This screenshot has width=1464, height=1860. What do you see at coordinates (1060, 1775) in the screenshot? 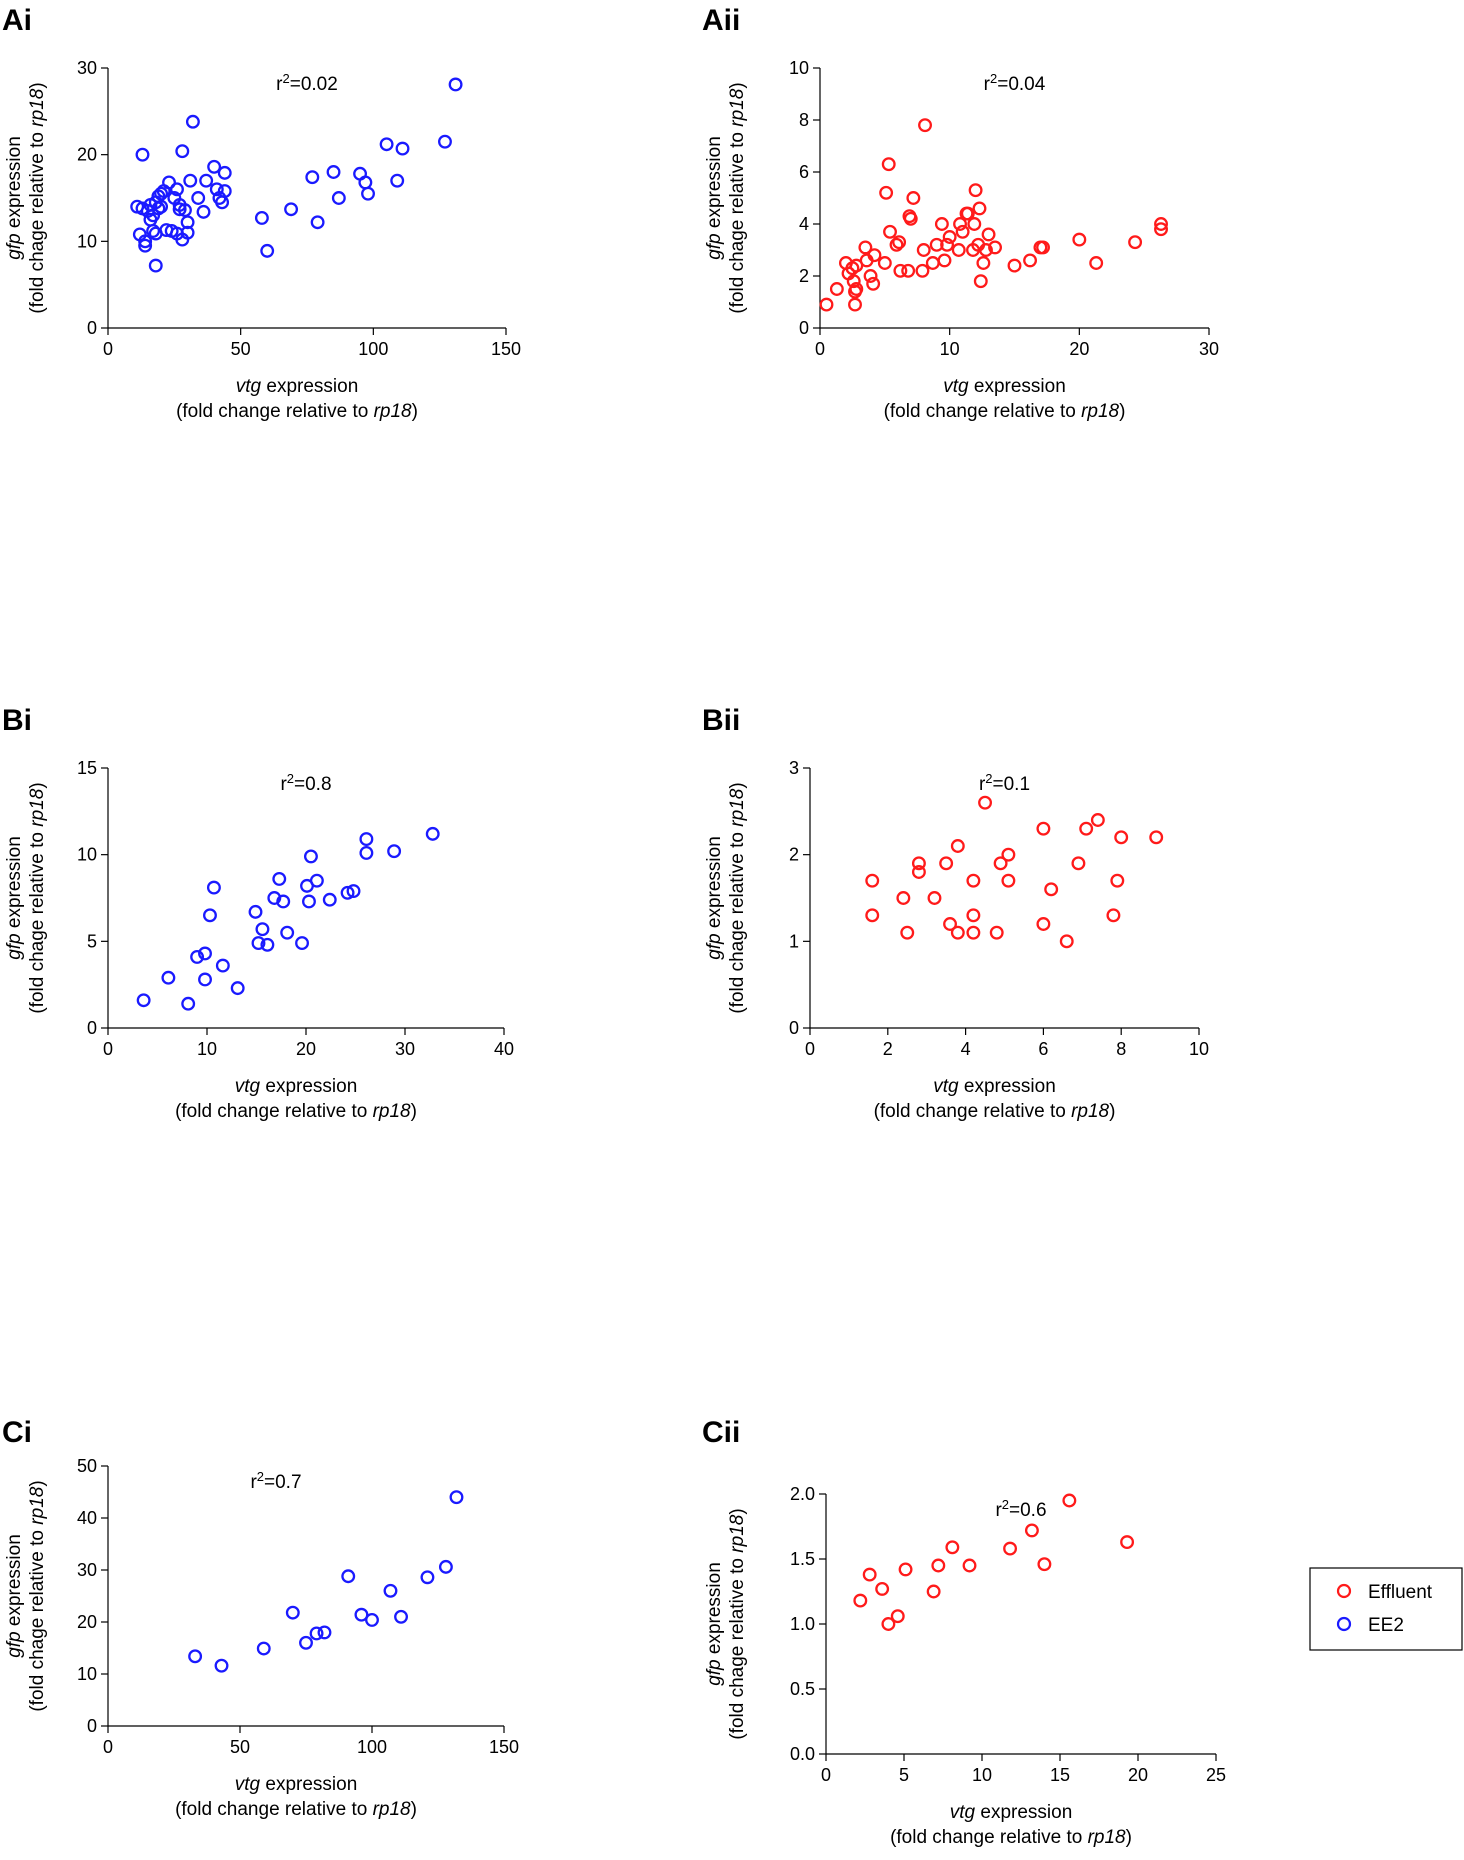
I see `x-tick-label: 15` at bounding box center [1060, 1775].